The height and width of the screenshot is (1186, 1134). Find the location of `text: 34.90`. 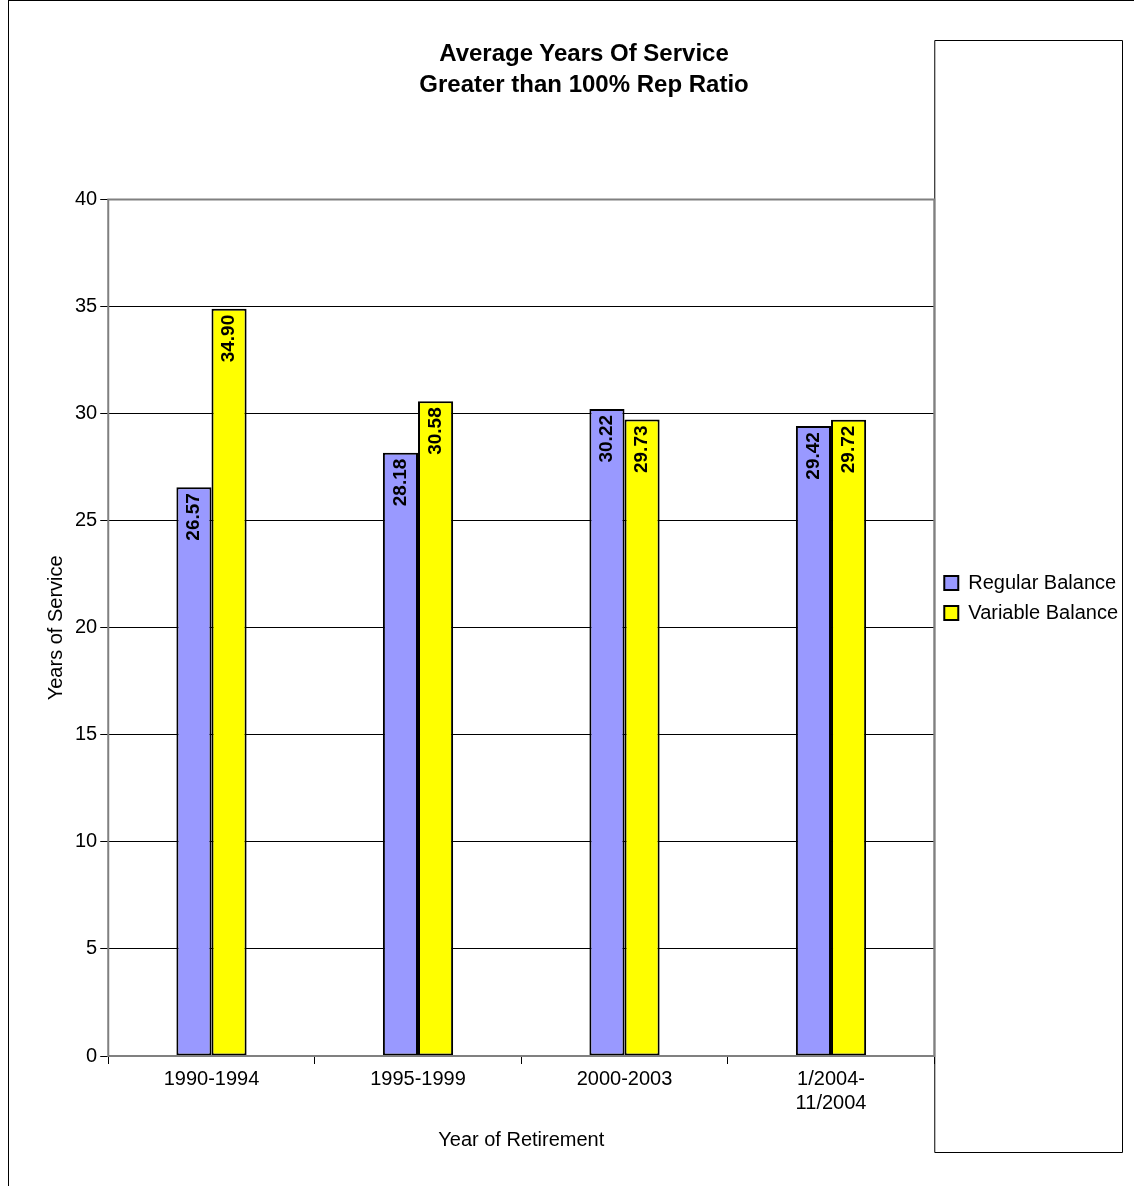

text: 34.90 is located at coordinates (228, 338).